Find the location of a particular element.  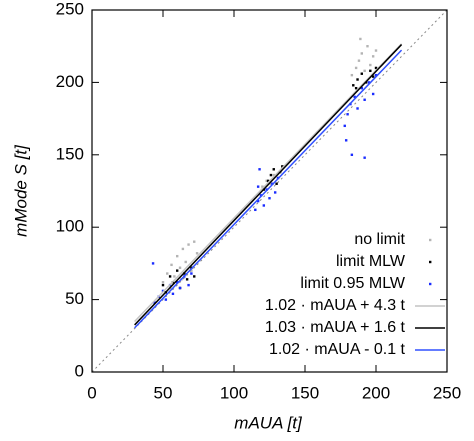

legend-label: limit 0.95 MLW is located at coordinates (353, 283).